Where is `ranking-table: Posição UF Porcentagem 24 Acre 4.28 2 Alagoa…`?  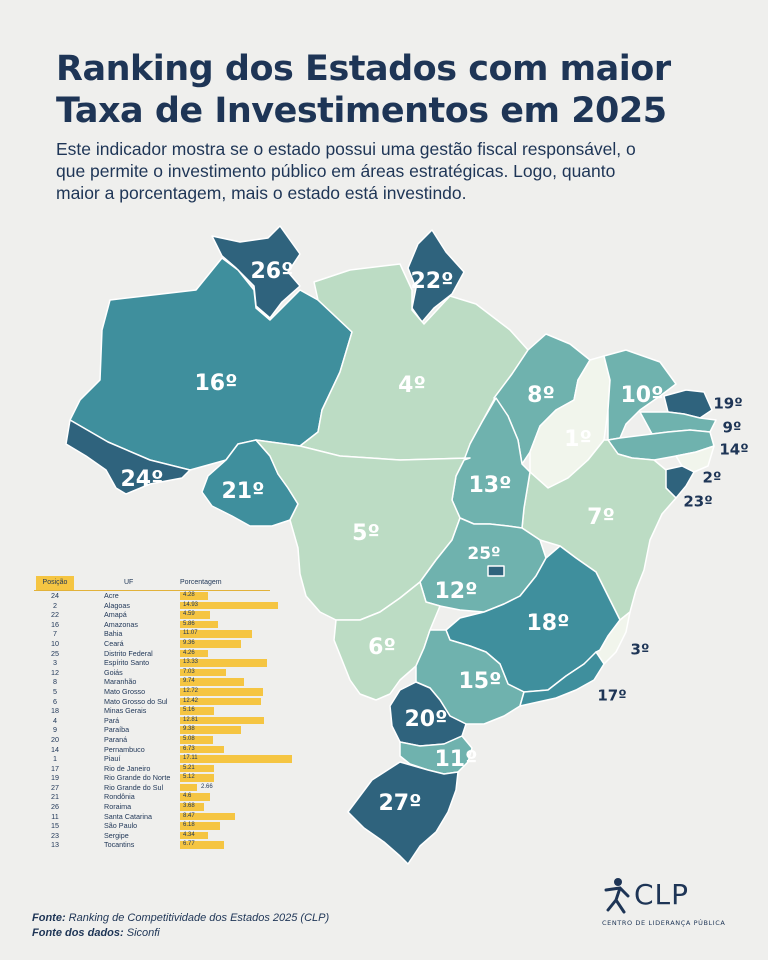 ranking-table: Posição UF Porcentagem 24 Acre 4.28 2 Alagoa… is located at coordinates (152, 713).